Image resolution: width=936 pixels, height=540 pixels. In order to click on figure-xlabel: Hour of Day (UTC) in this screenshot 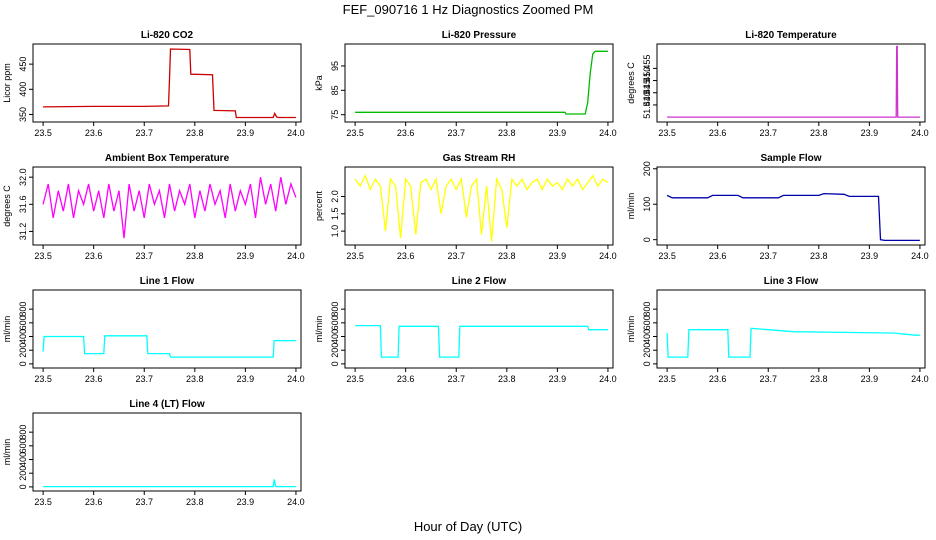, I will do `click(468, 526)`.